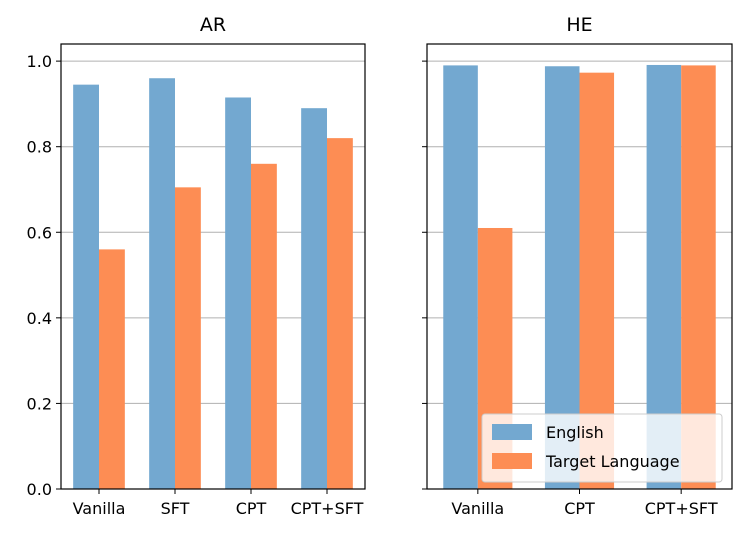 The height and width of the screenshot is (542, 748). Describe the element at coordinates (175, 508) in the screenshot. I see `x-tick-label: SFT` at that location.